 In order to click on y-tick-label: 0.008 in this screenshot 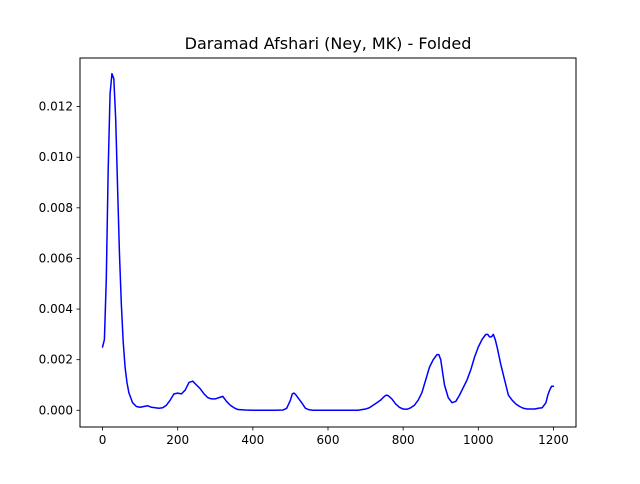, I will do `click(56, 208)`.